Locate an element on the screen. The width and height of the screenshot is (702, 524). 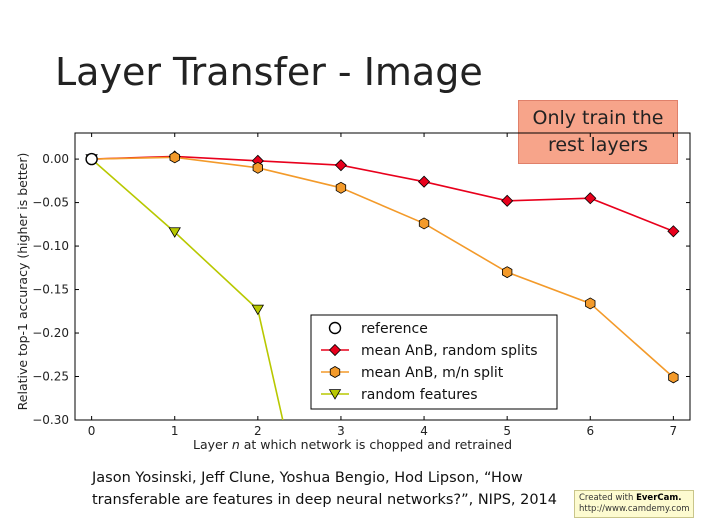
y-tick-label: −0.05 is located at coordinates (50, 203).